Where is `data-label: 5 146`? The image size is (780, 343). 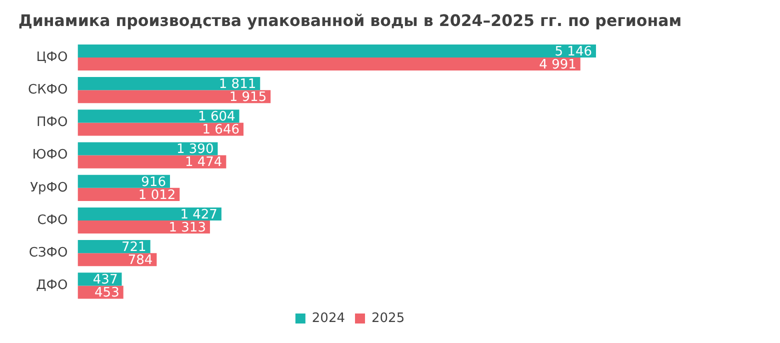
data-label: 5 146 is located at coordinates (573, 52).